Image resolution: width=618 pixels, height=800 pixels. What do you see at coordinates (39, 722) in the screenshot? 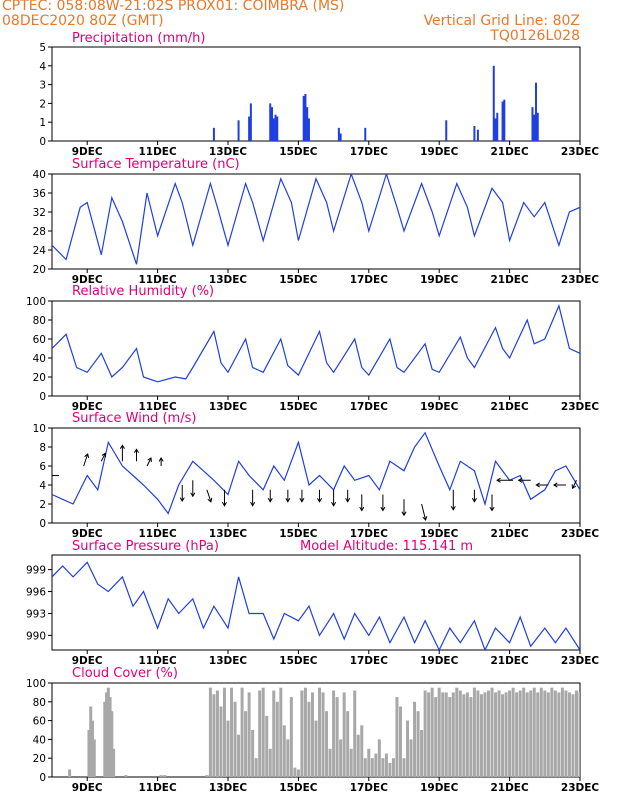
I see `cloud-y-tick-label: 60` at bounding box center [39, 722].